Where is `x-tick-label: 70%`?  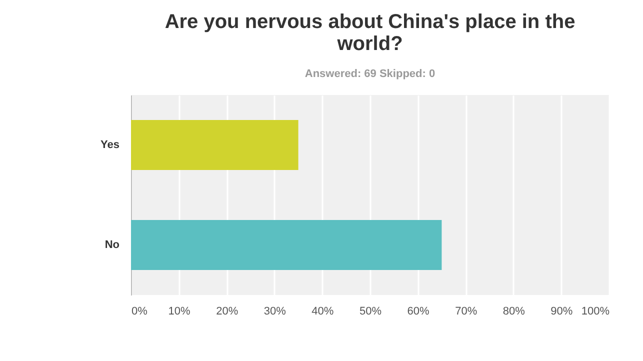
x-tick-label: 70% is located at coordinates (466, 312).